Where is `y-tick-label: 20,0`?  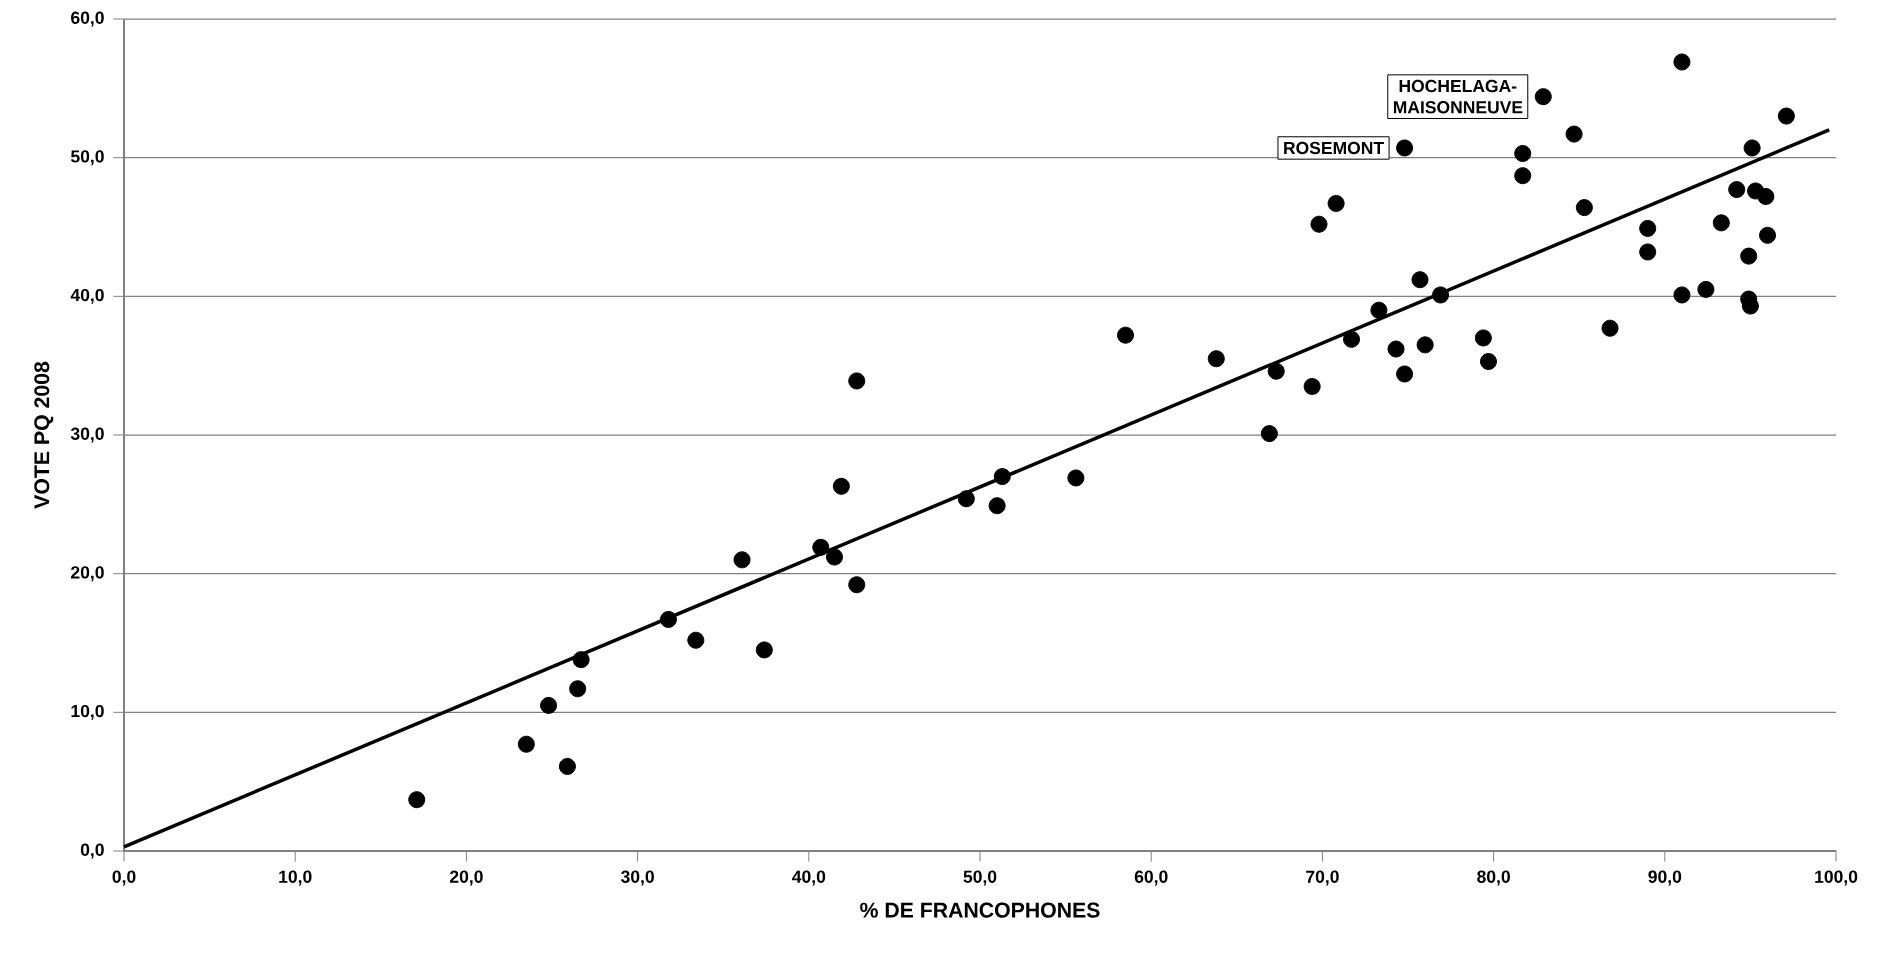 y-tick-label: 20,0 is located at coordinates (87, 574).